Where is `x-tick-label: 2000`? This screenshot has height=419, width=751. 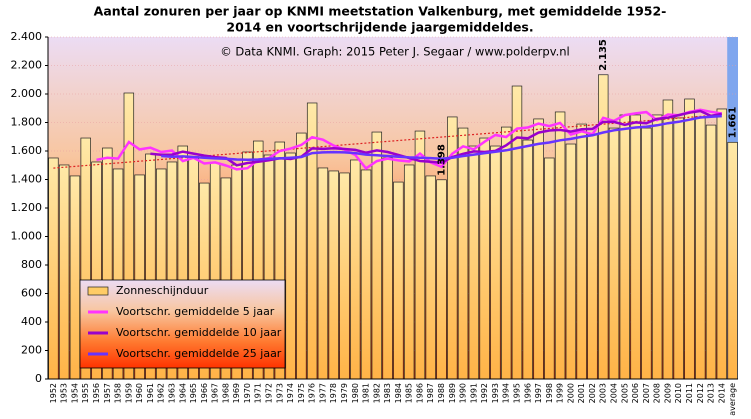
x-tick-label: 2000 is located at coordinates (570, 393).